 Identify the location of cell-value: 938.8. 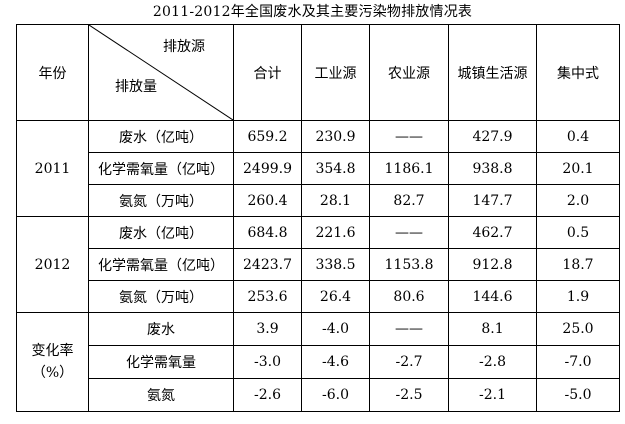
(492, 168).